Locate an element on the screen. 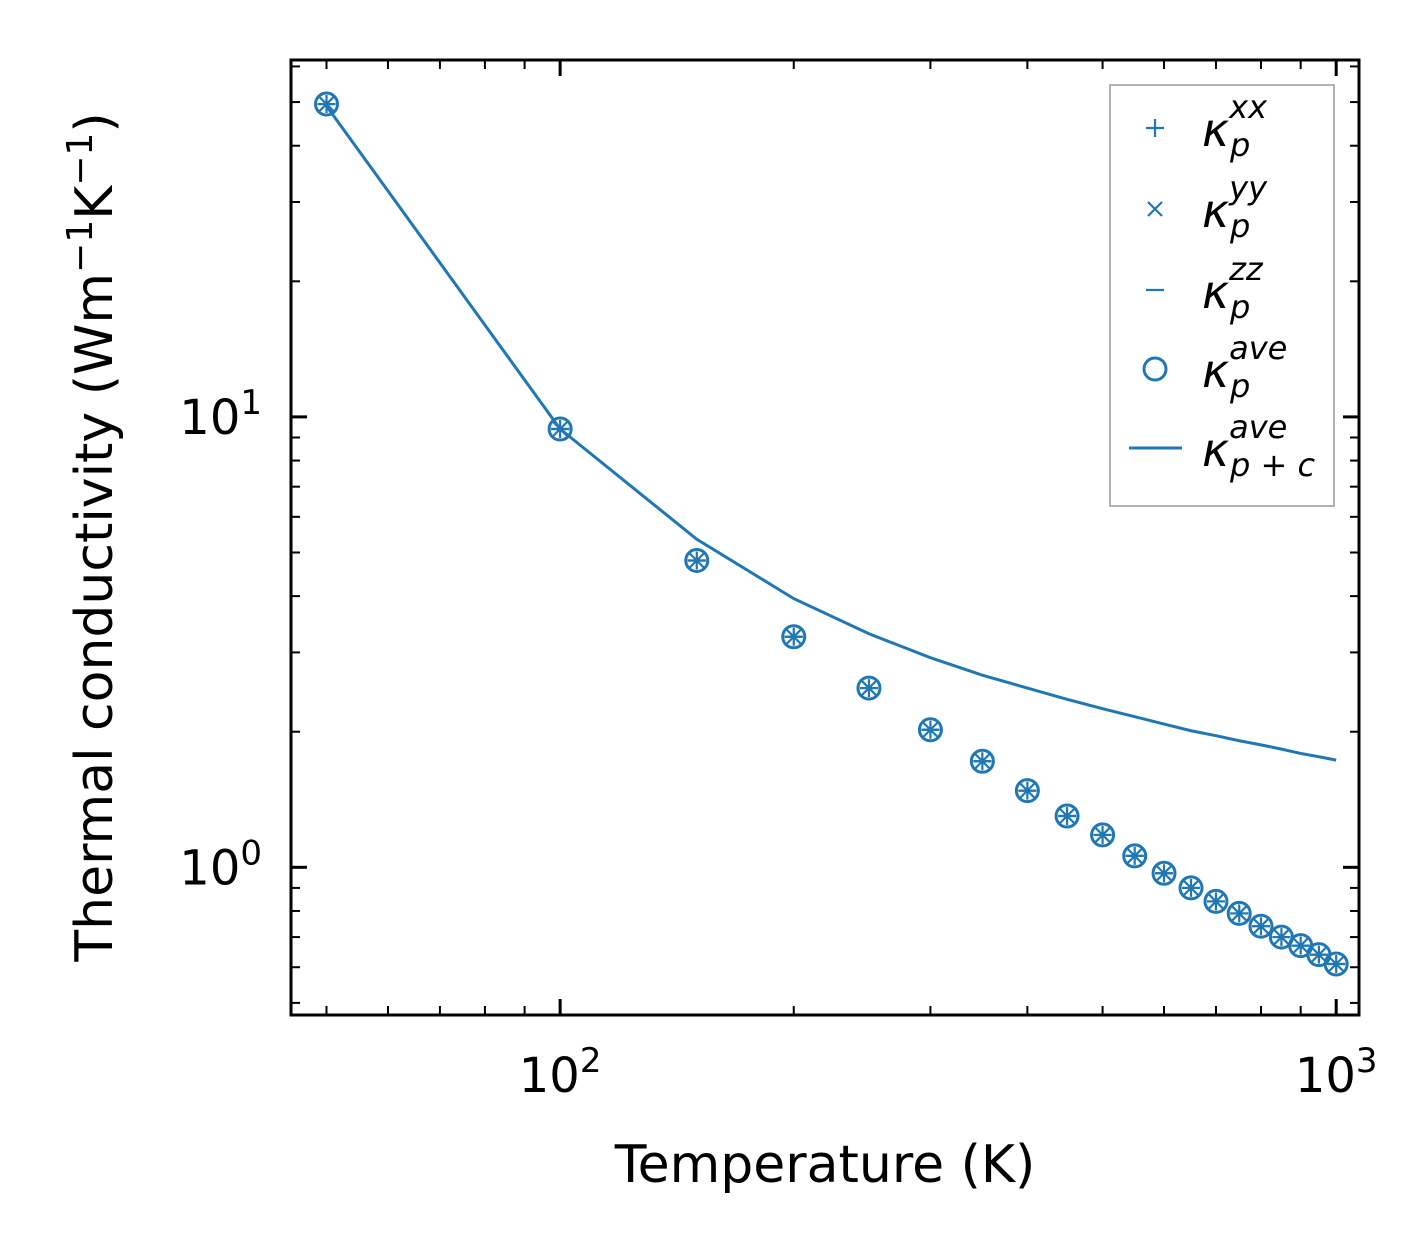 This screenshot has height=1254, width=1421. legend-subscript: p + c is located at coordinates (1272, 465).